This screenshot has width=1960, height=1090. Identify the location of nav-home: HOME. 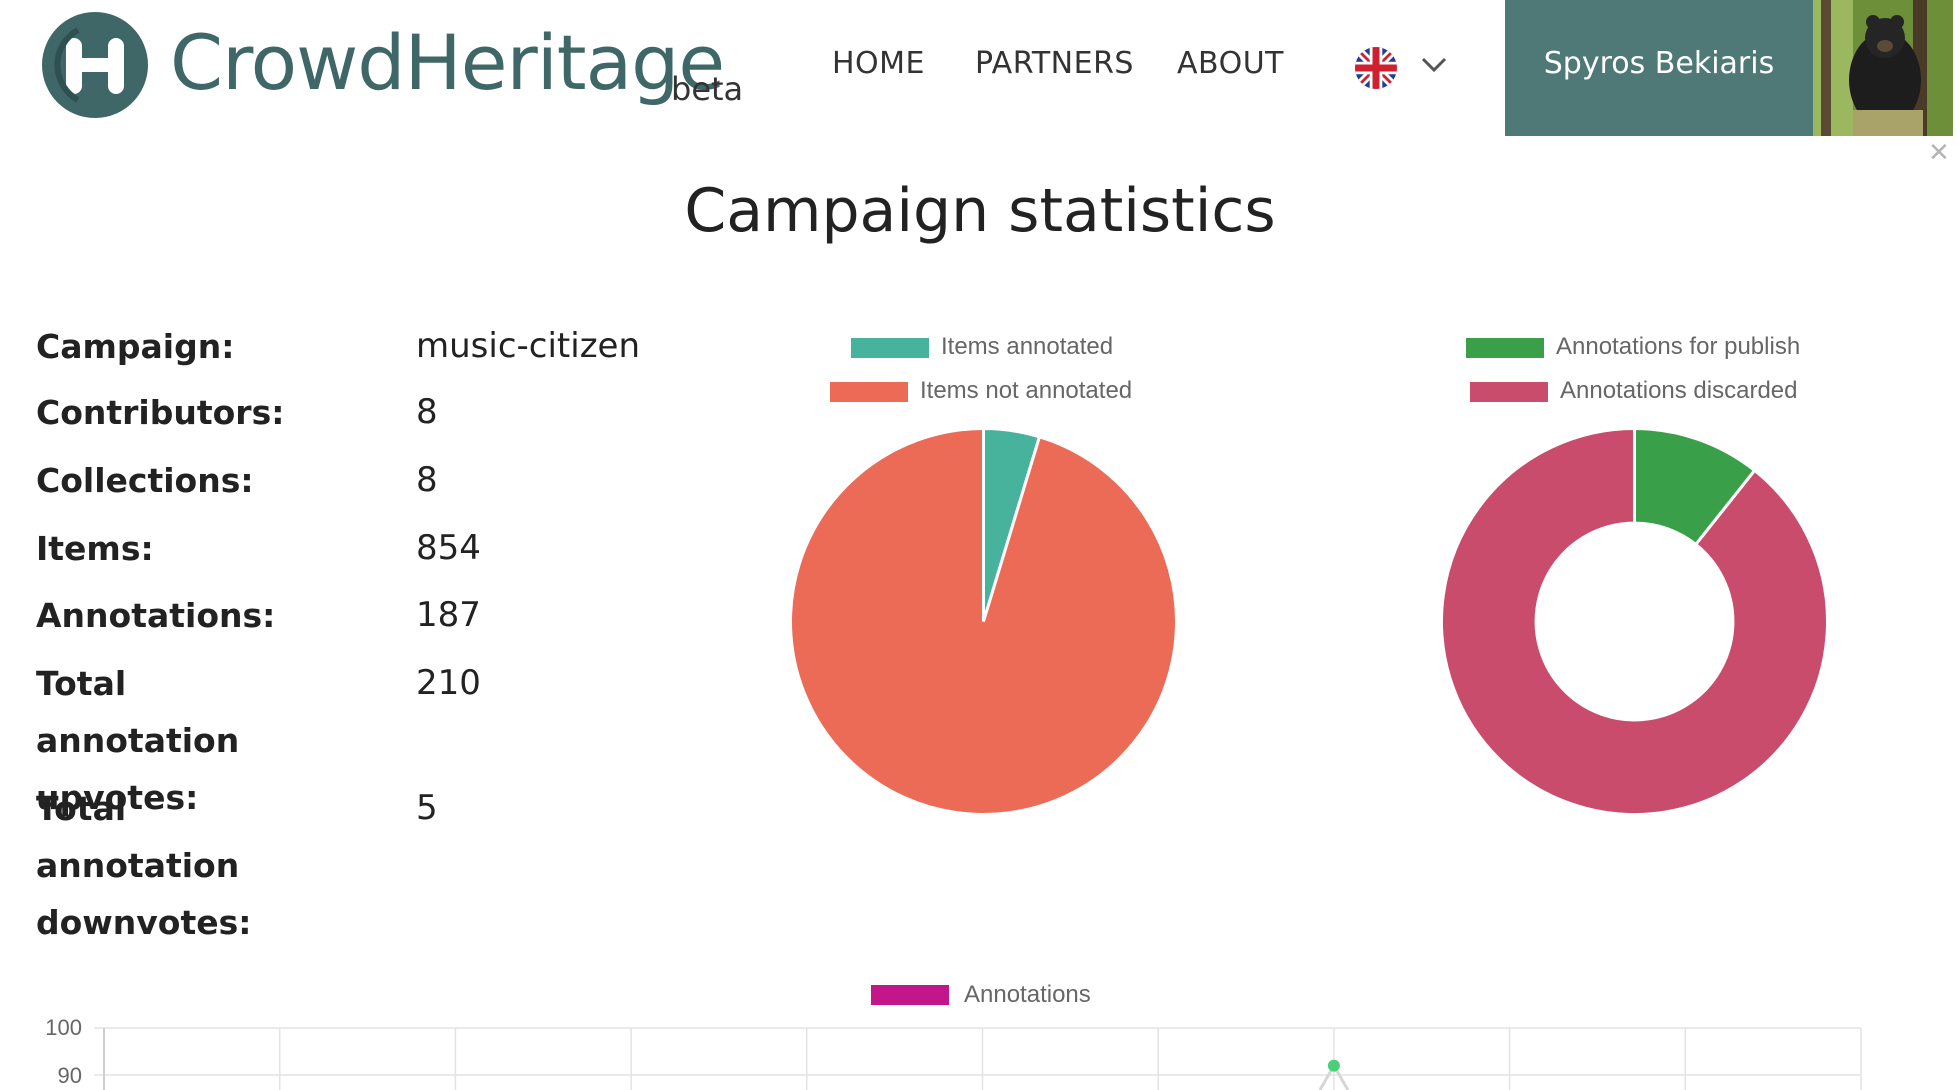
(879, 63).